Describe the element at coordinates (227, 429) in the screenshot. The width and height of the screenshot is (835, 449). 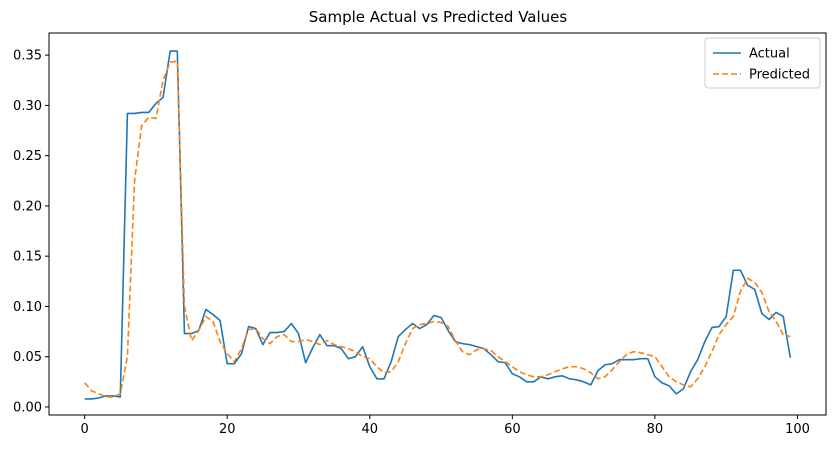
I see `x-tick-label: 20` at that location.